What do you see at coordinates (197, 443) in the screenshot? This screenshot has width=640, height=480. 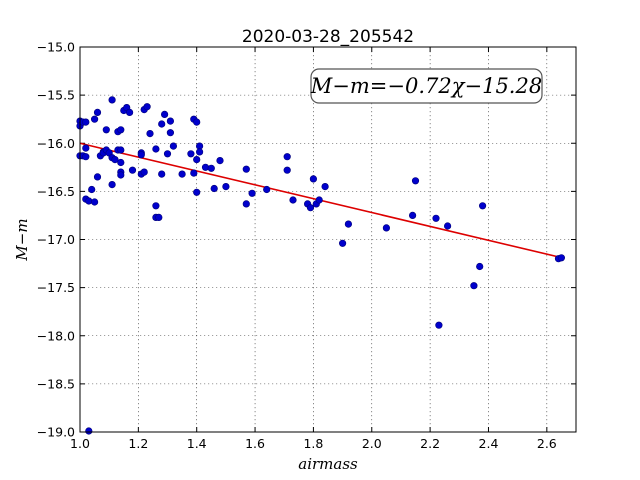 I see `x-tick-label: 1.4` at bounding box center [197, 443].